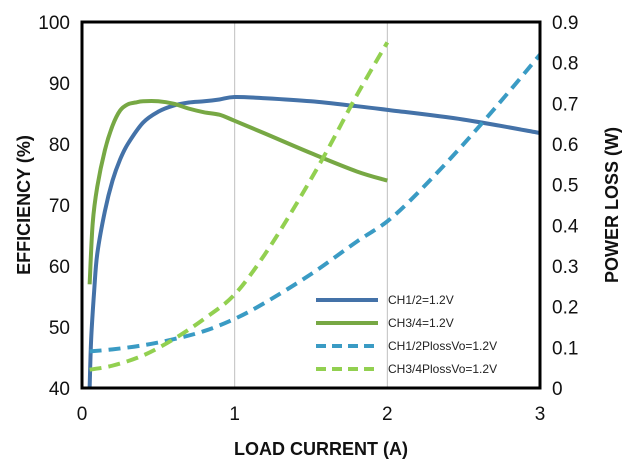 The image size is (631, 463). Describe the element at coordinates (565, 186) in the screenshot. I see `right-y-tick-label: 0.5` at that location.